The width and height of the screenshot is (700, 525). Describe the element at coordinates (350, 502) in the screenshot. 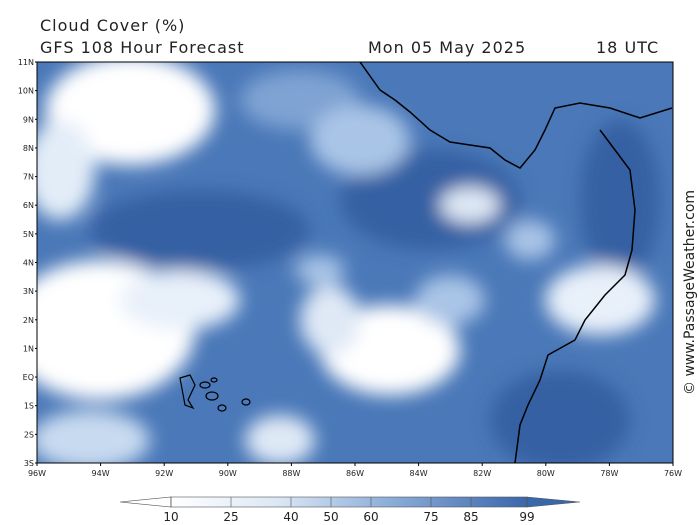

I see `colorbar` at that location.